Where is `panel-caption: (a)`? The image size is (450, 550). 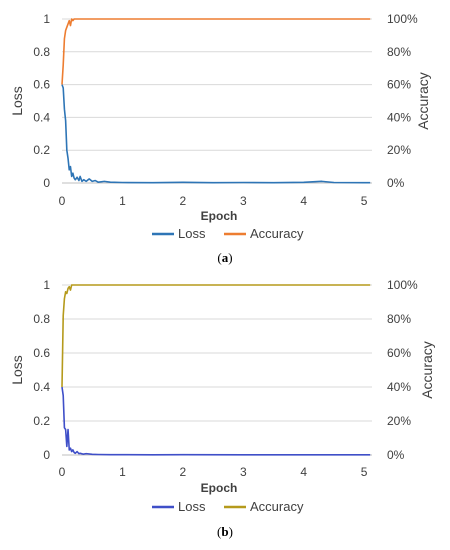 panel-caption: (a) is located at coordinates (224, 257).